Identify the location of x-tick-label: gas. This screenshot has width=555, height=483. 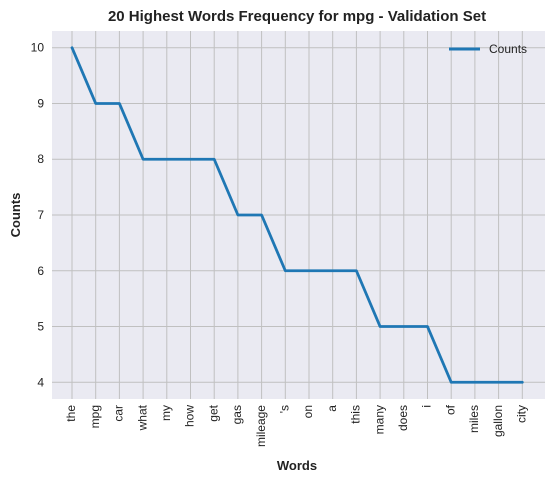
(237, 414).